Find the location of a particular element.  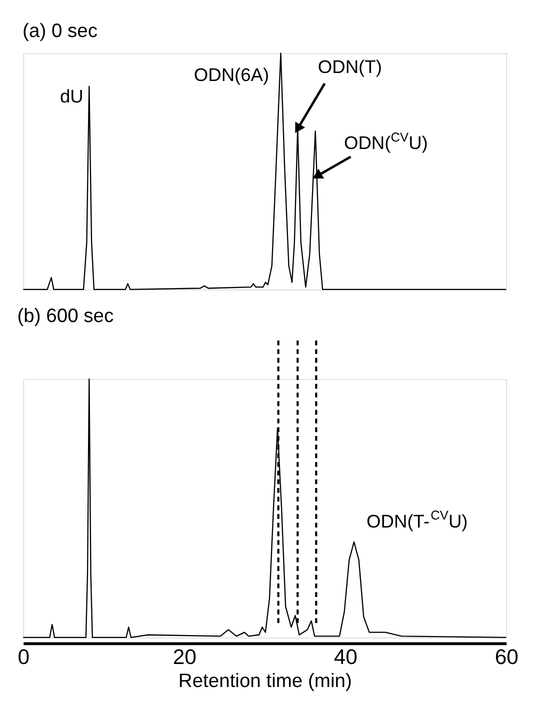

chart-title: (a) 0 sec is located at coordinates (60, 31).